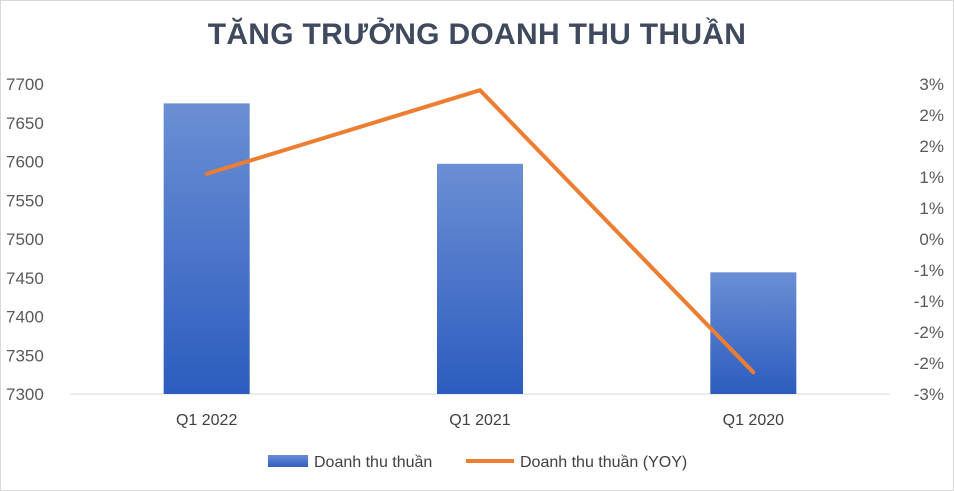 This screenshot has height=491, width=954. Describe the element at coordinates (931, 84) in the screenshot. I see `right-tick-label: 3%` at that location.